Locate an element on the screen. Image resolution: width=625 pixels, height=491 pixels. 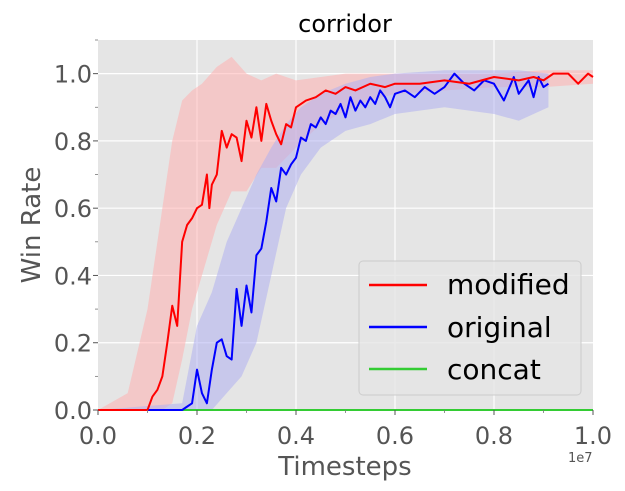
x-tick-label: 1.0 is located at coordinates (593, 436).